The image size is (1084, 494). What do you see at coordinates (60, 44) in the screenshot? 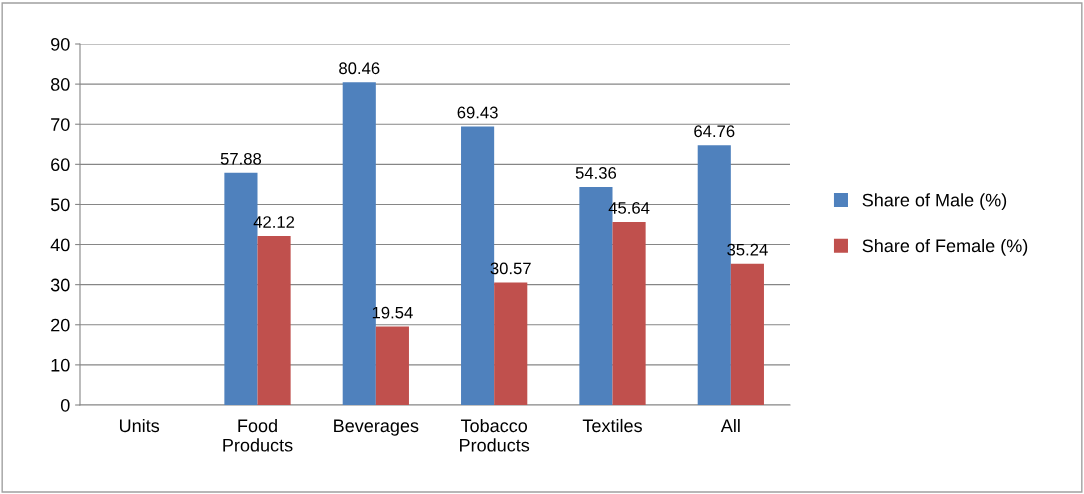
I see `y-tick-label: 90` at bounding box center [60, 44].